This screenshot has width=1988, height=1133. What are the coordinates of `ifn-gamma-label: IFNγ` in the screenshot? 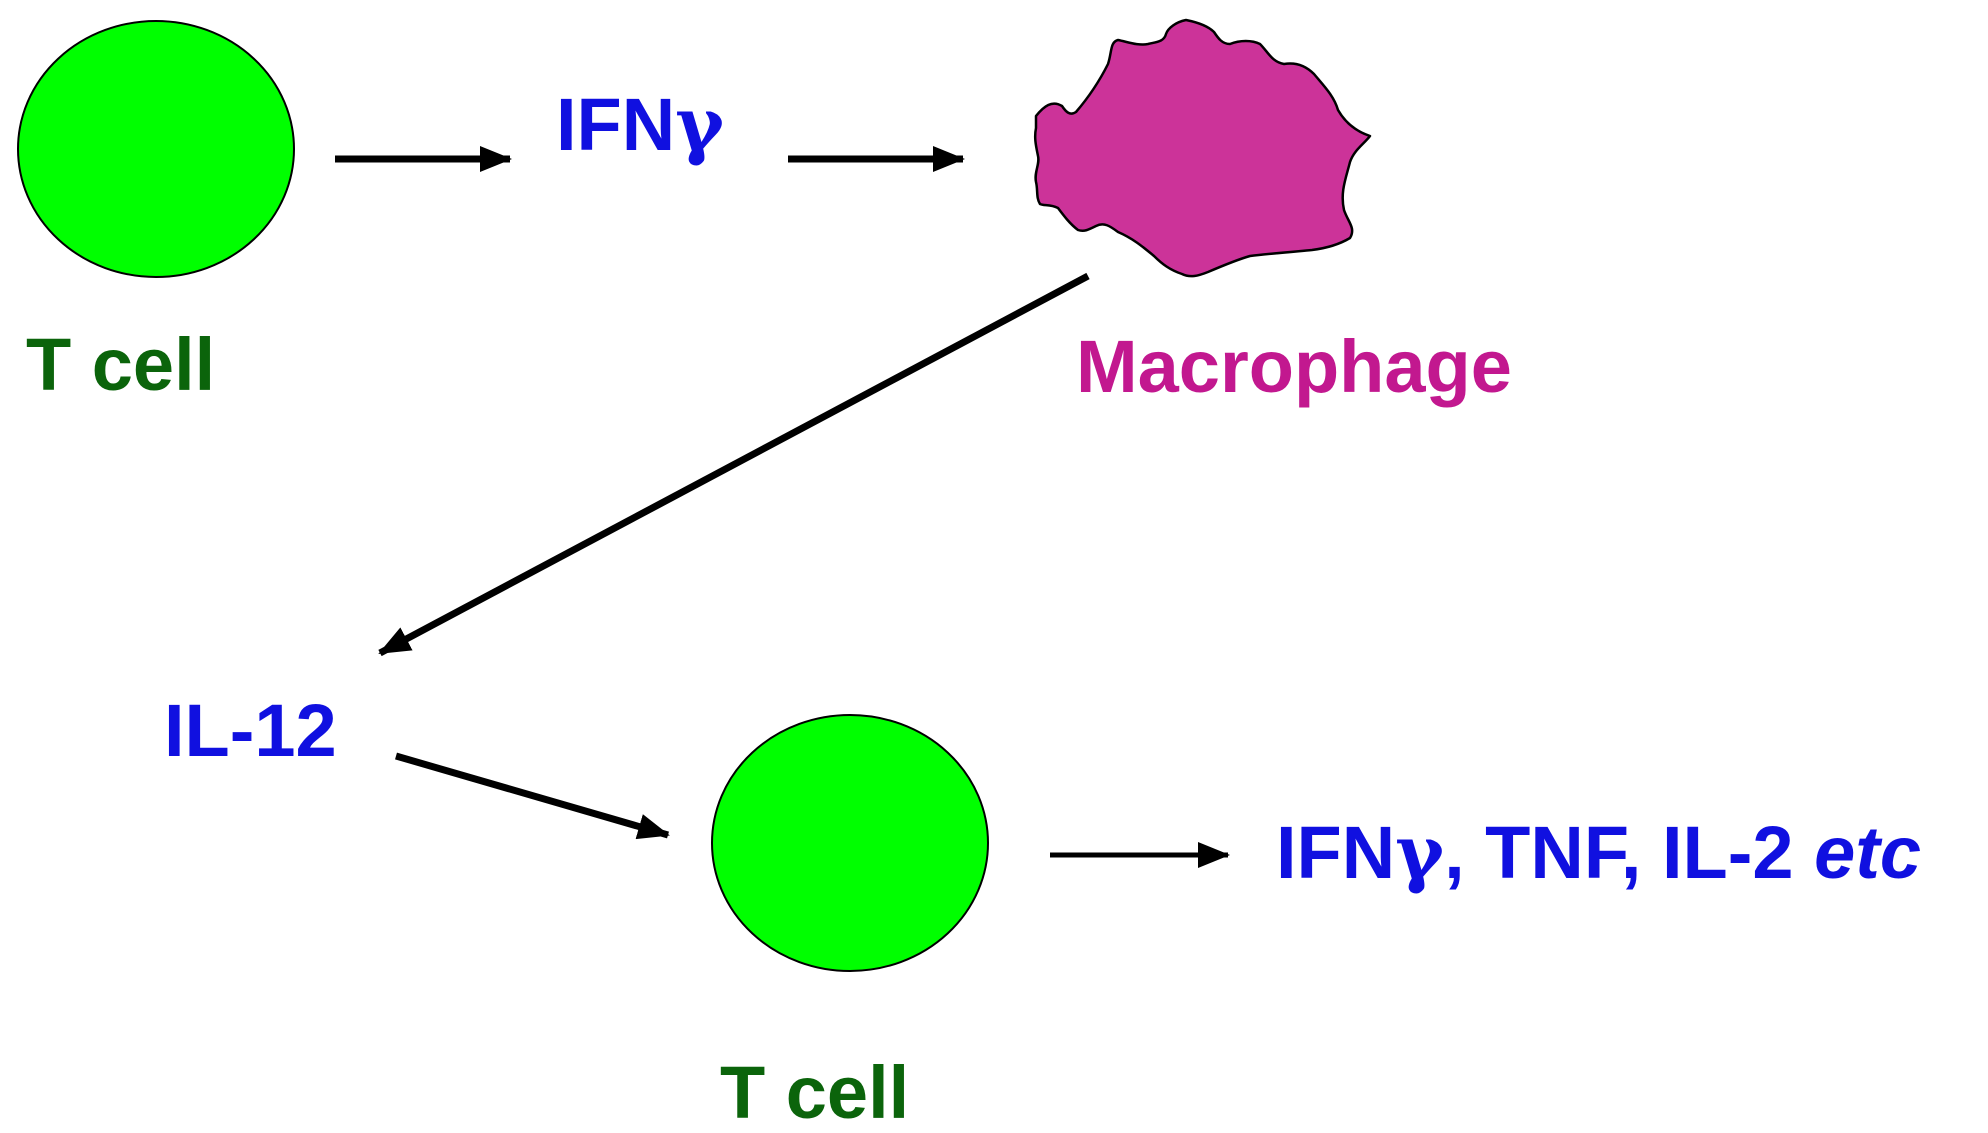 It's located at (640, 125).